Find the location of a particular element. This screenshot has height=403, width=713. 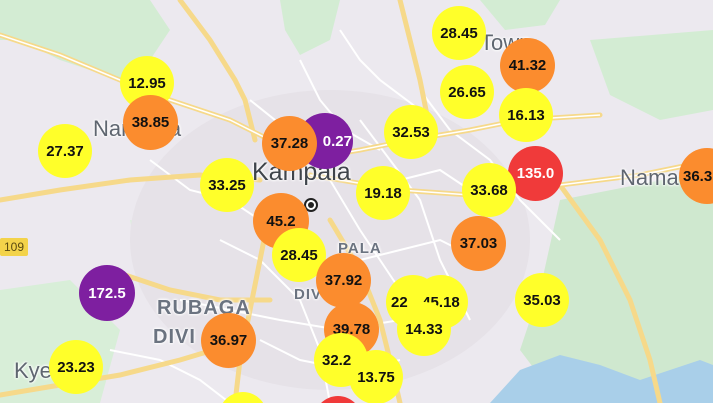

aqi-marker: 14.33 is located at coordinates (424, 329).